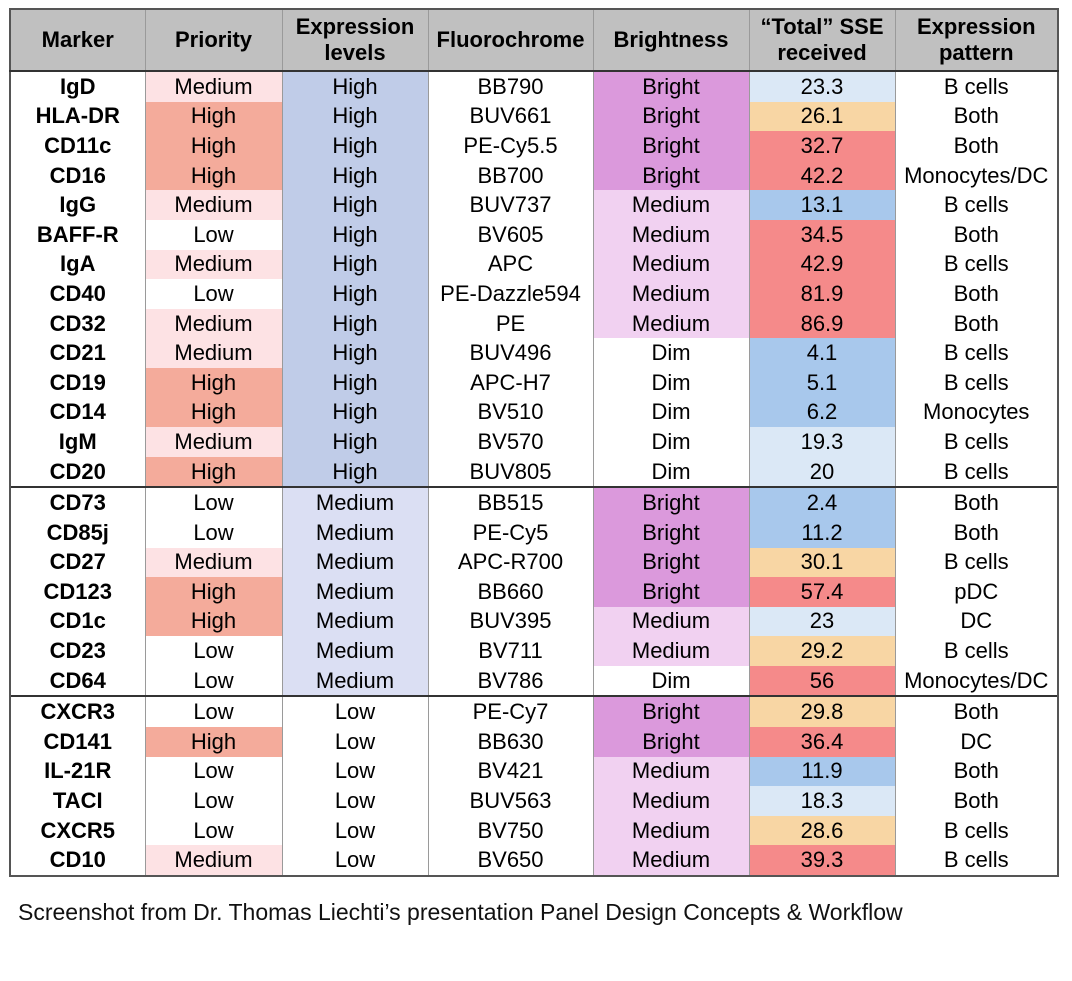 This screenshot has height=981, width=1072. Describe the element at coordinates (77, 116) in the screenshot. I see `marker-cell: HLA-DR` at that location.